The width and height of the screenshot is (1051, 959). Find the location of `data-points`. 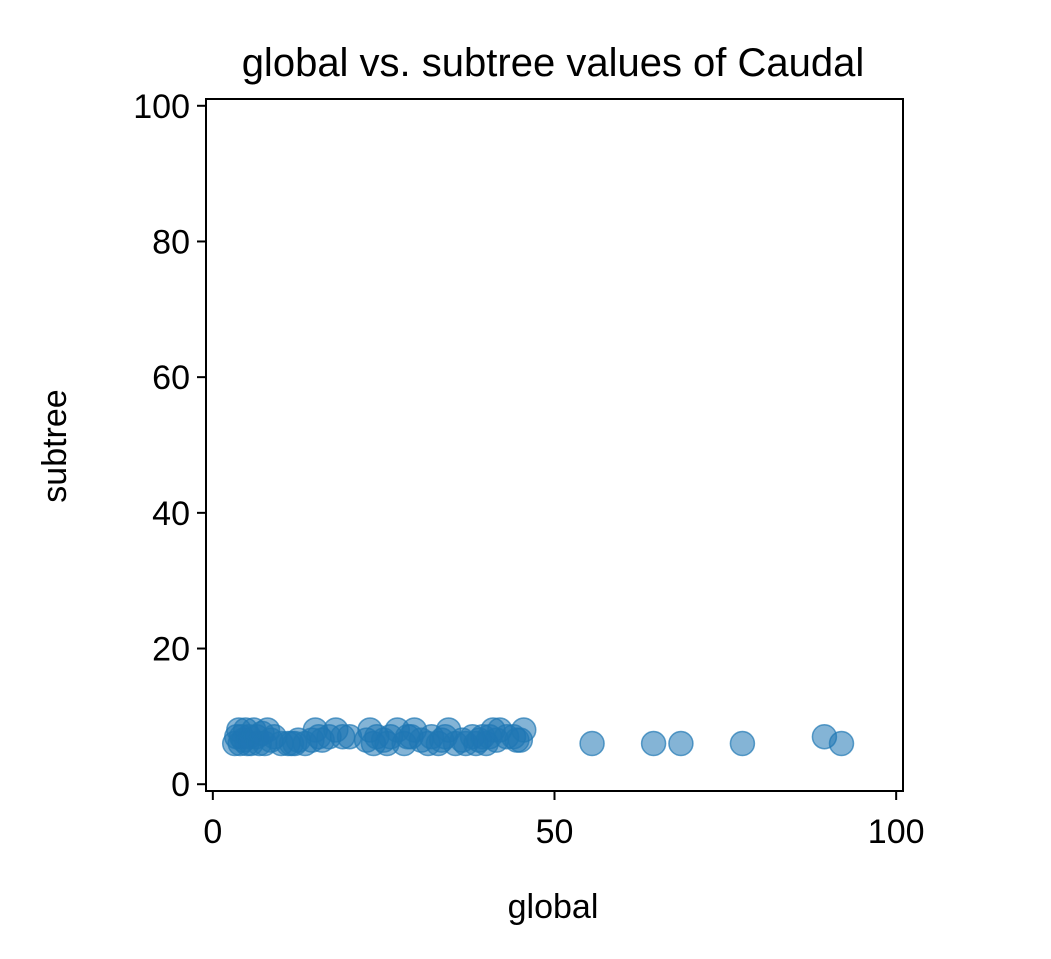

data-points is located at coordinates (538, 737).